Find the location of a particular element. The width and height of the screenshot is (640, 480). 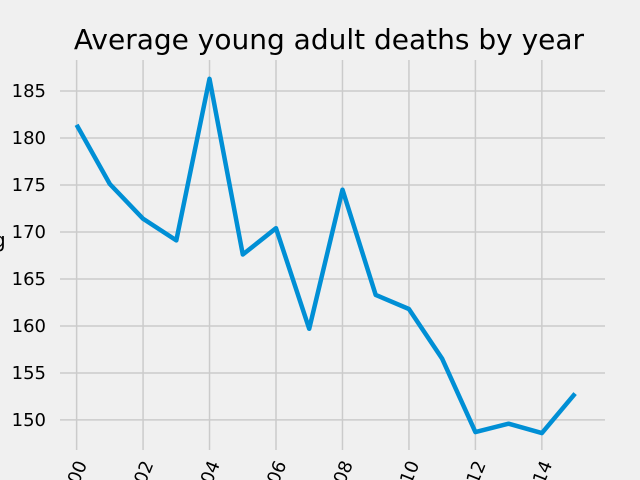

x-tick-labels: 00 02 04 06 08 10 12 14 is located at coordinates (310, 469).